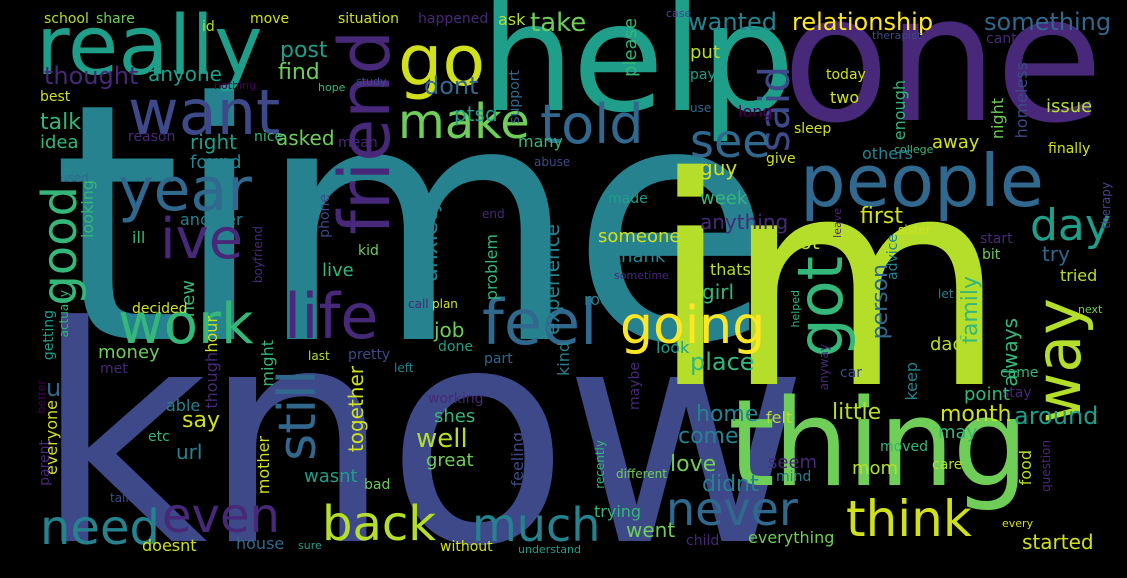 The image size is (1127, 578). Describe the element at coordinates (115, 19) in the screenshot. I see `word-share: share` at that location.